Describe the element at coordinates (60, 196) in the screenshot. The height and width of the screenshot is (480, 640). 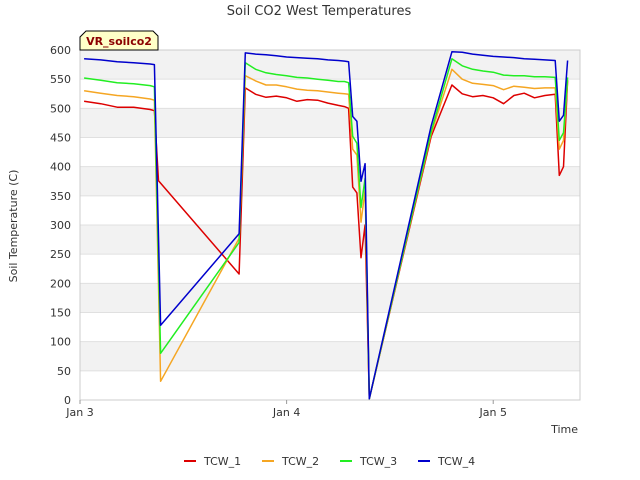
I see `y-tick-label: 350` at that location.